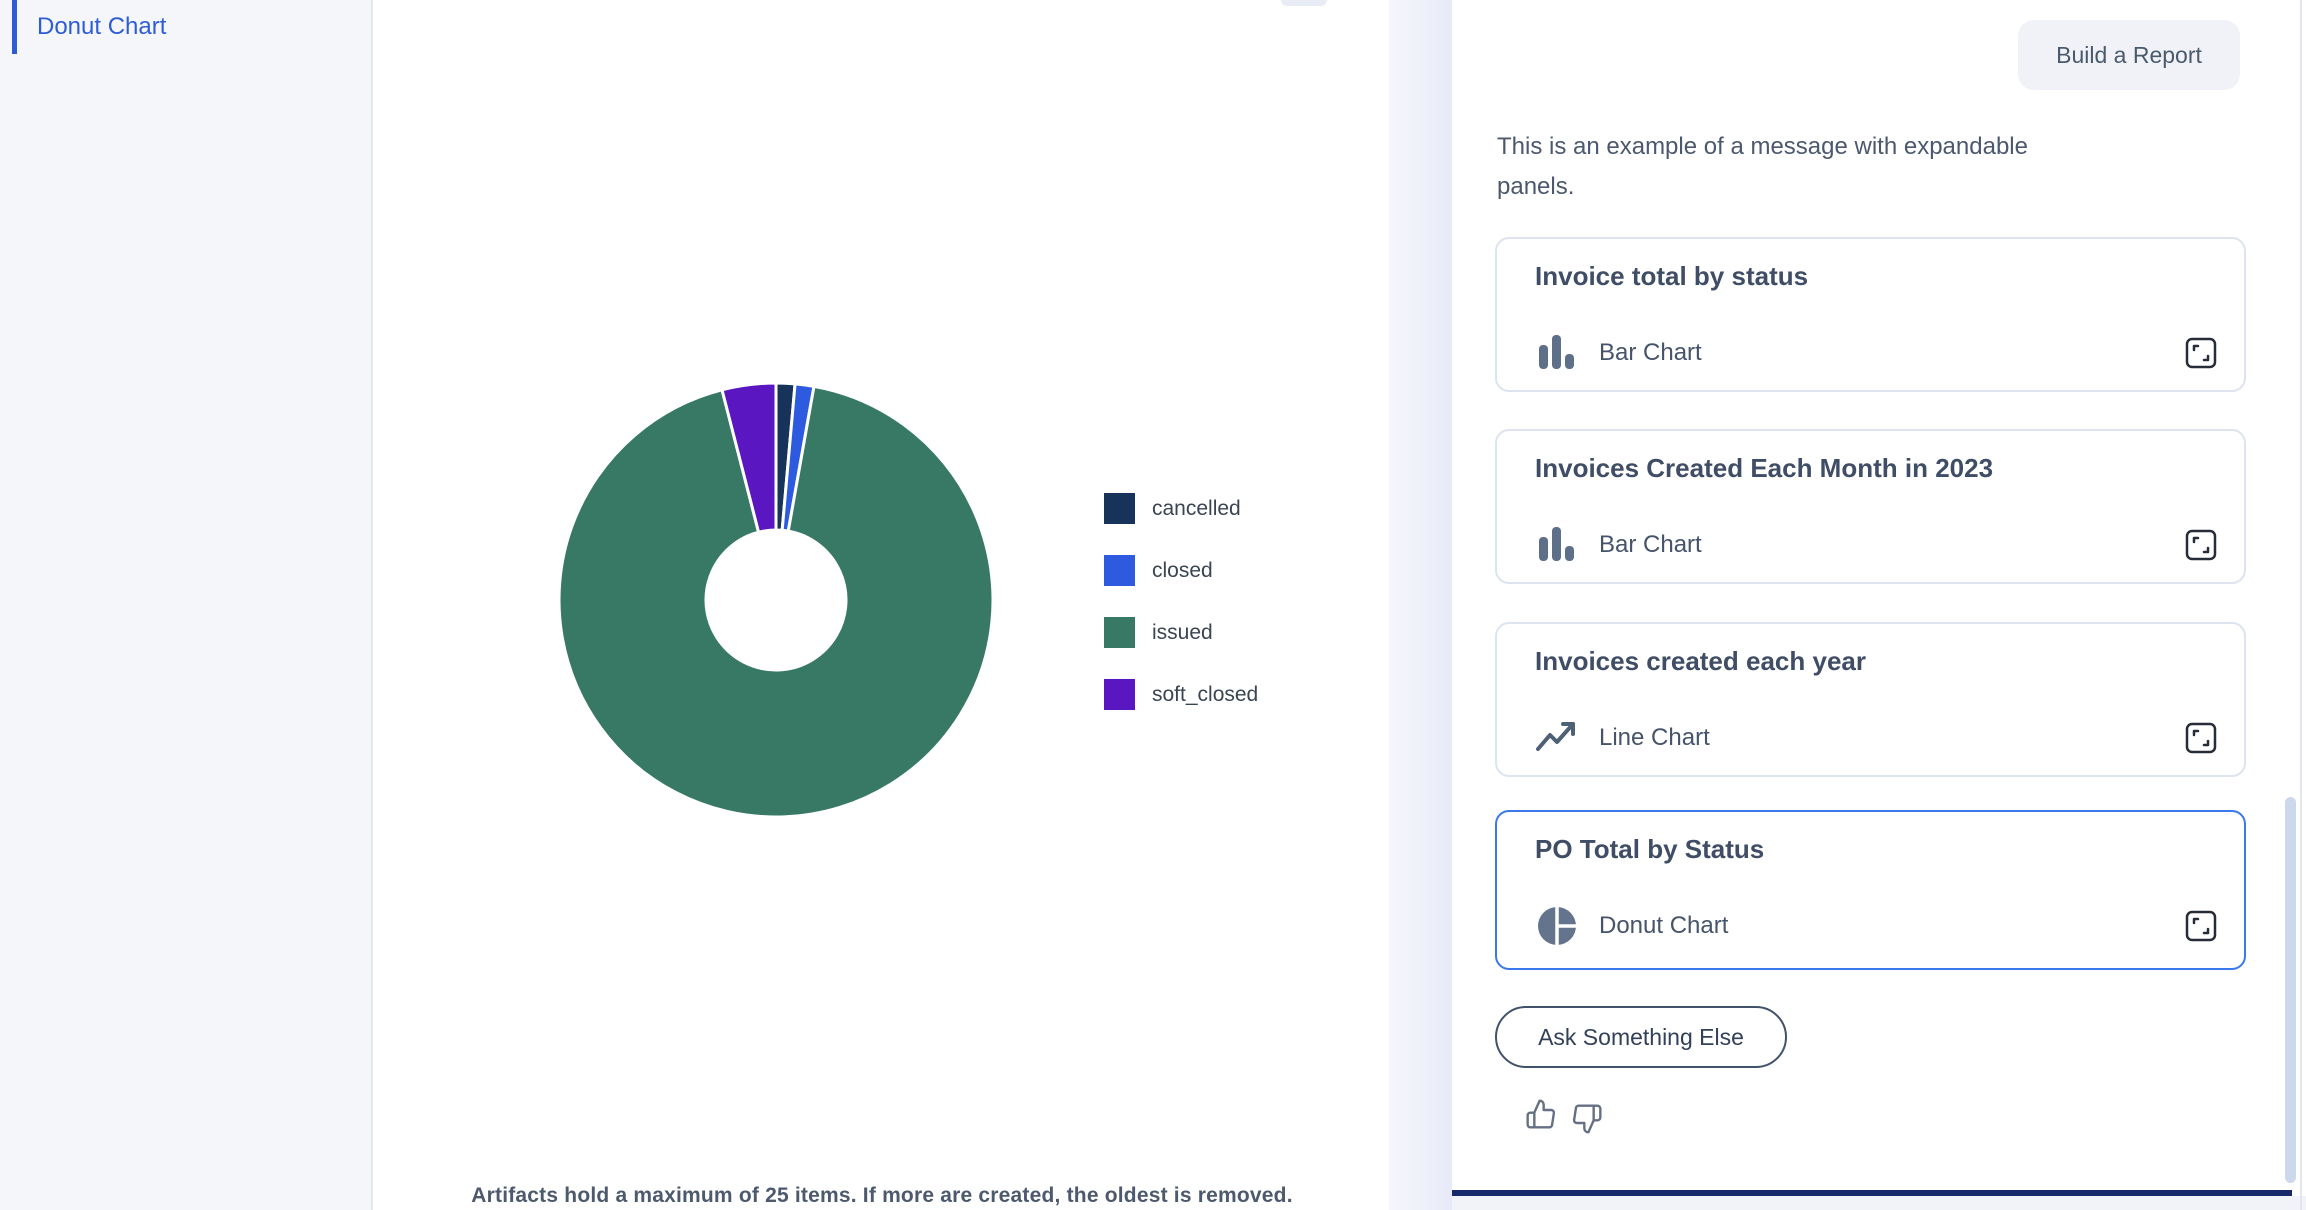 Image resolution: width=2306 pixels, height=1210 pixels. I want to click on panel-title: Invoices created each year, so click(1700, 661).